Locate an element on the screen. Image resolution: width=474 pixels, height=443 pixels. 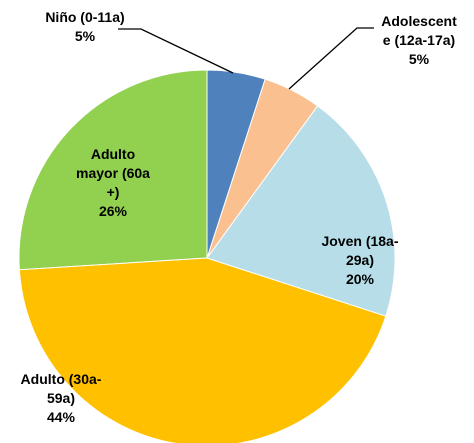
data-label: Niño (0-11a) 5% is located at coordinates (85, 27).